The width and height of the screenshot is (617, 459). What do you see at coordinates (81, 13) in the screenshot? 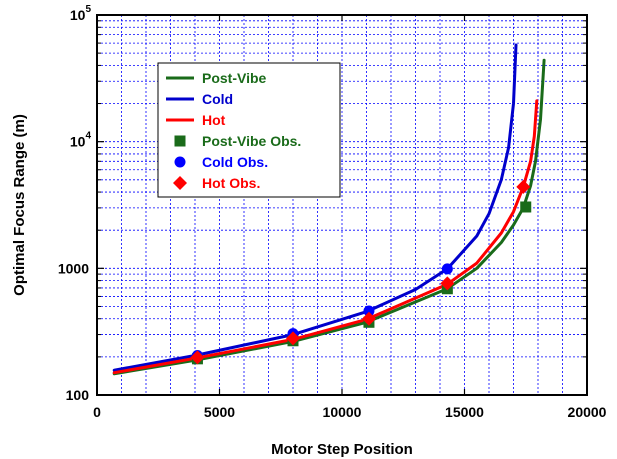
I see `y-tick-label: 10⁵` at bounding box center [81, 13].